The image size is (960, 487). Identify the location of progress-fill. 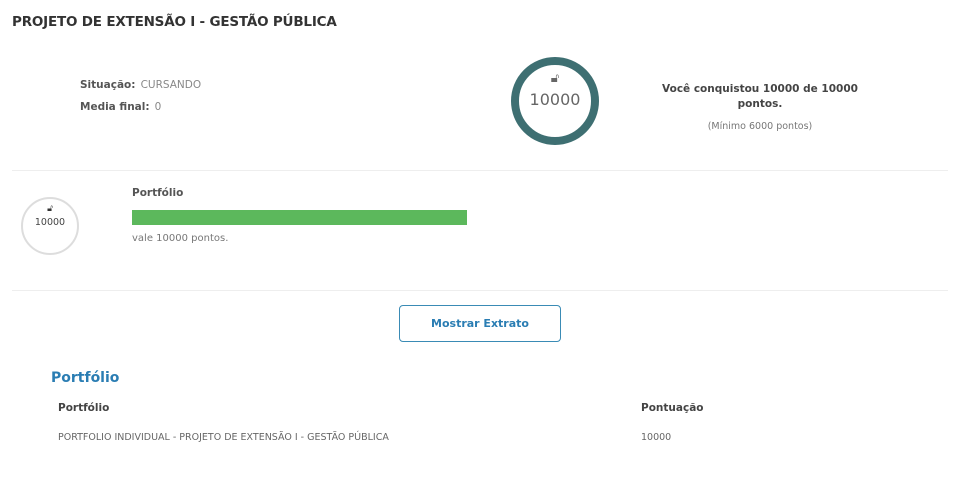
(299, 217).